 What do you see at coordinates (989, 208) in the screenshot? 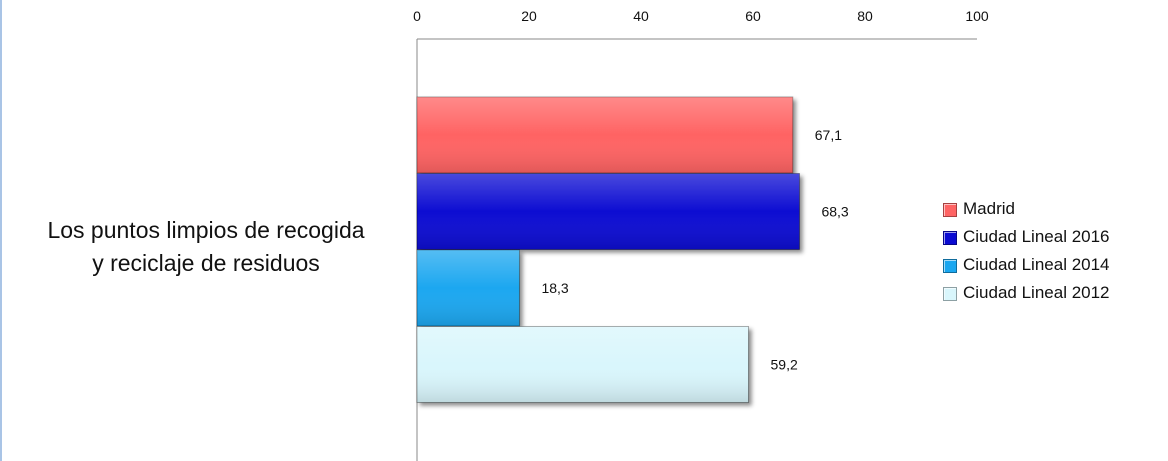
I see `legend-label-madrid: Madrid` at bounding box center [989, 208].